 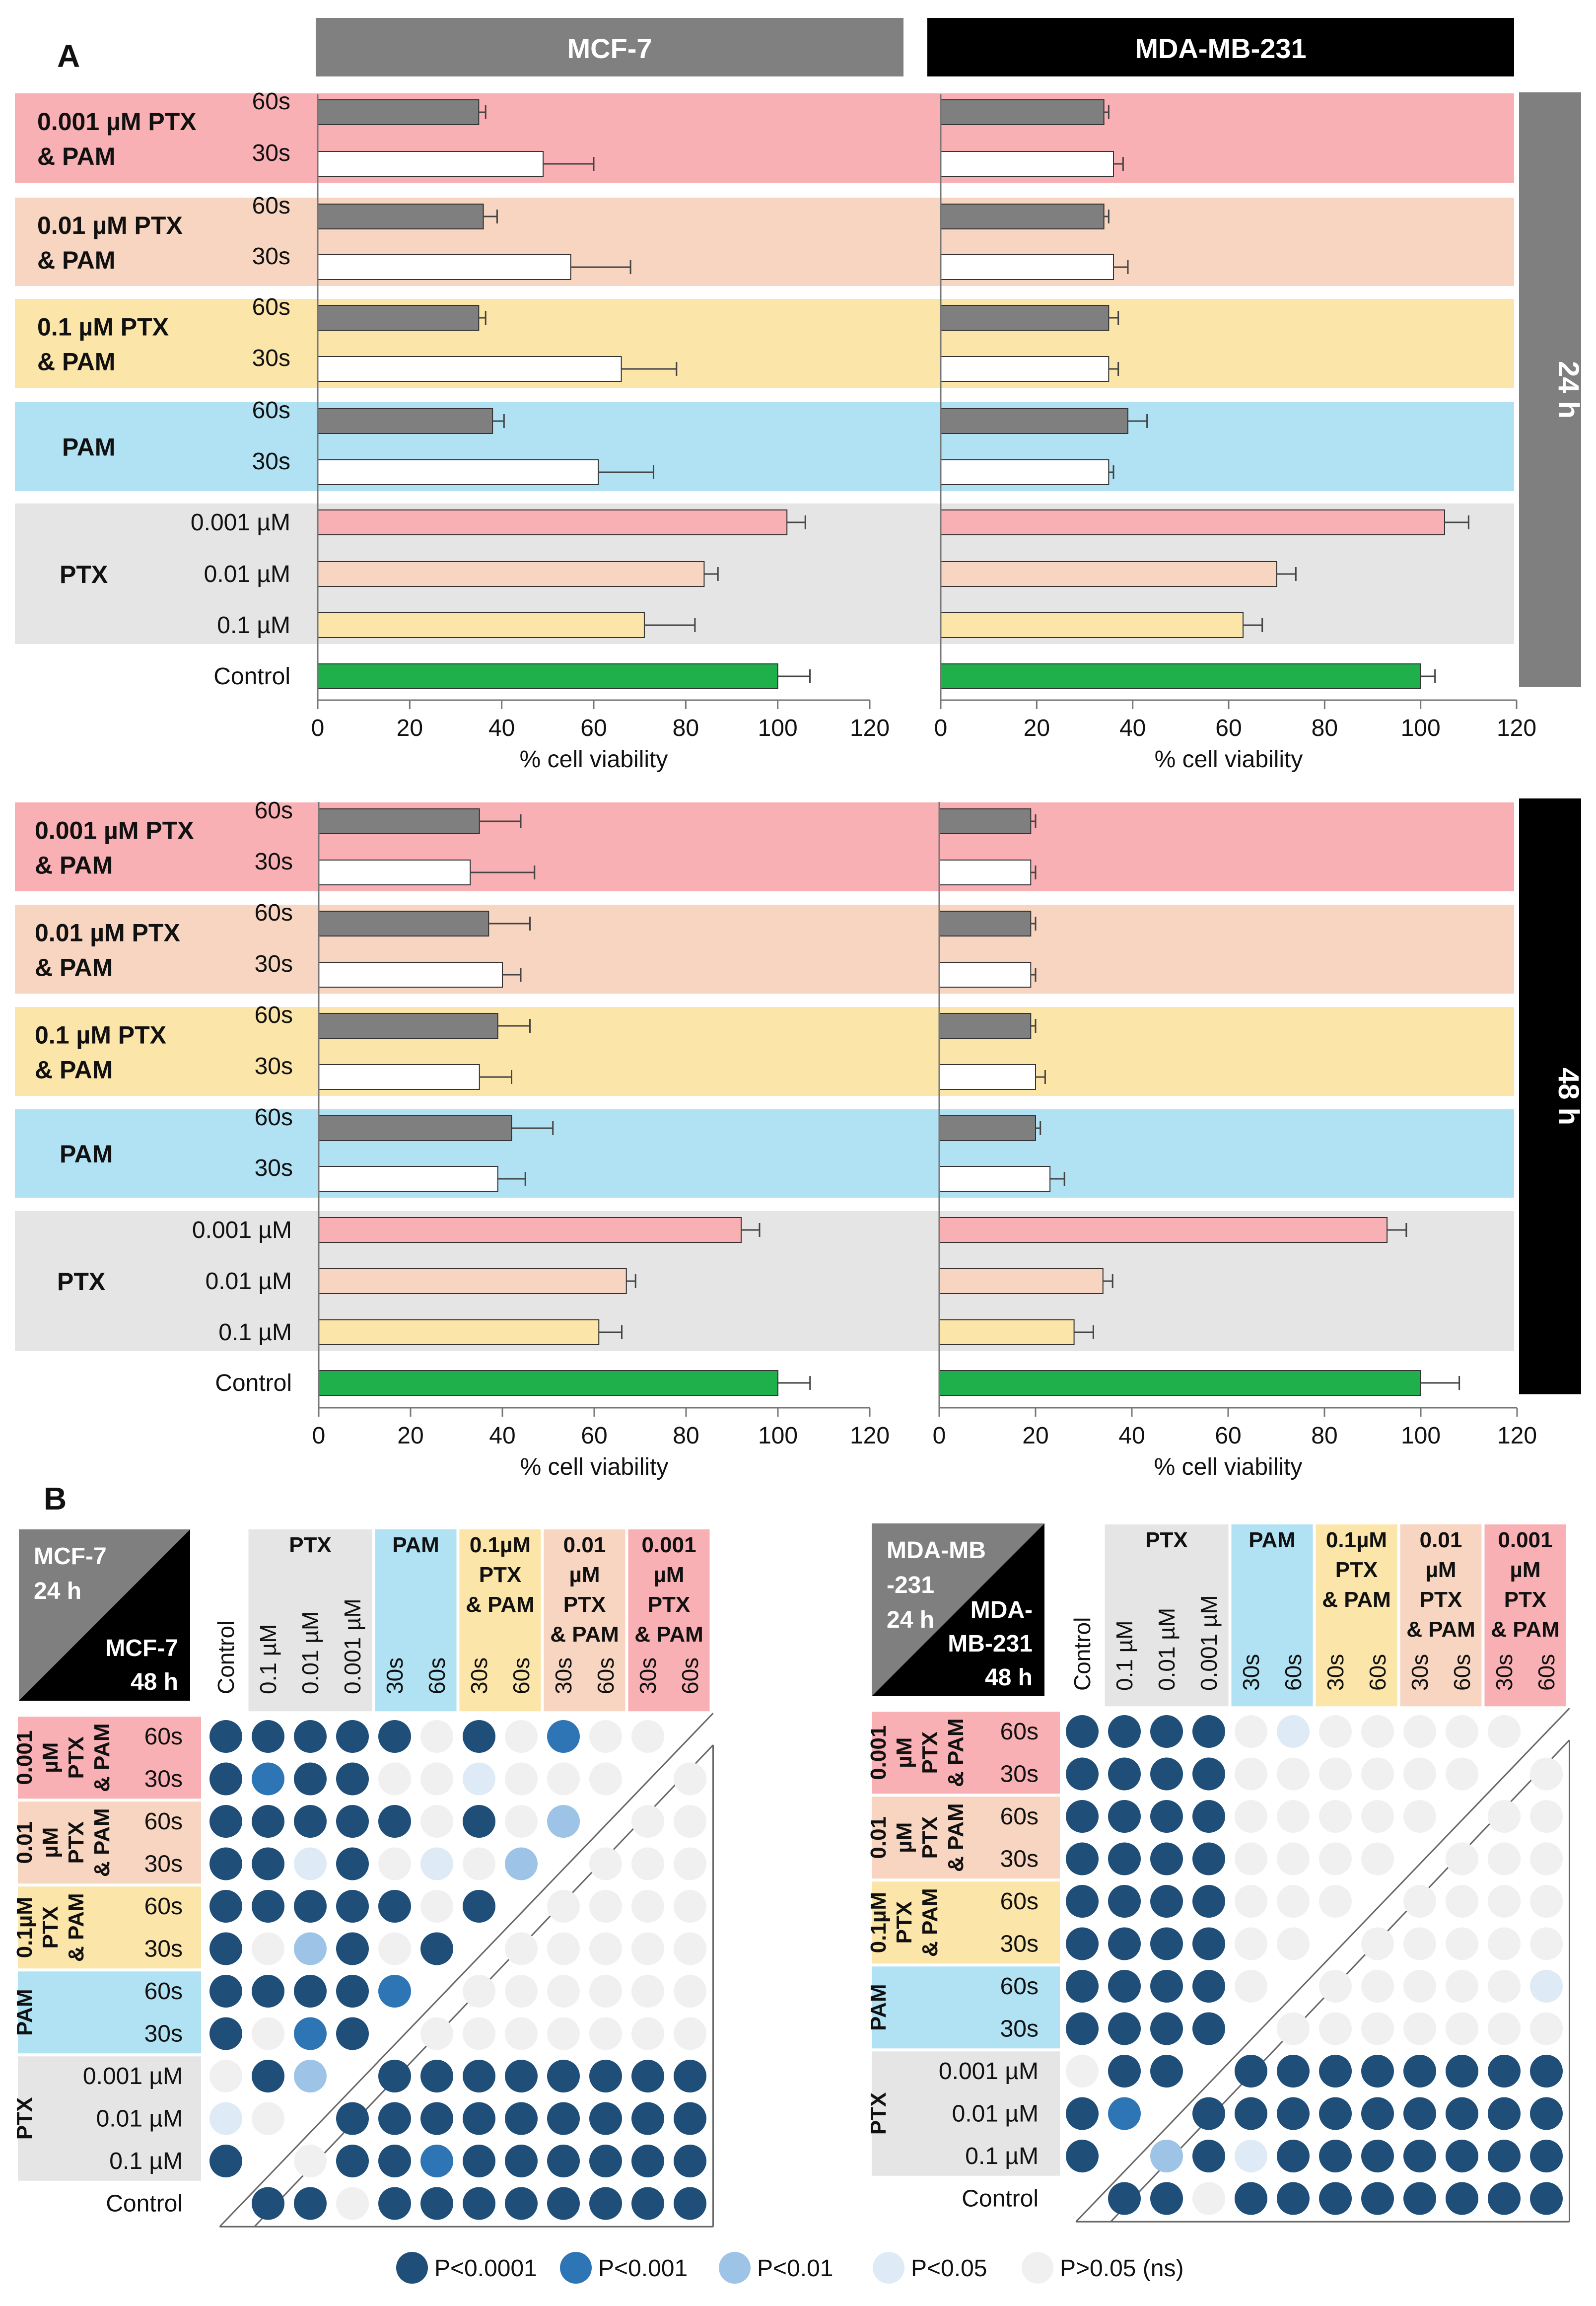 I want to click on x-tick-label: 20, so click(x=1035, y=1436).